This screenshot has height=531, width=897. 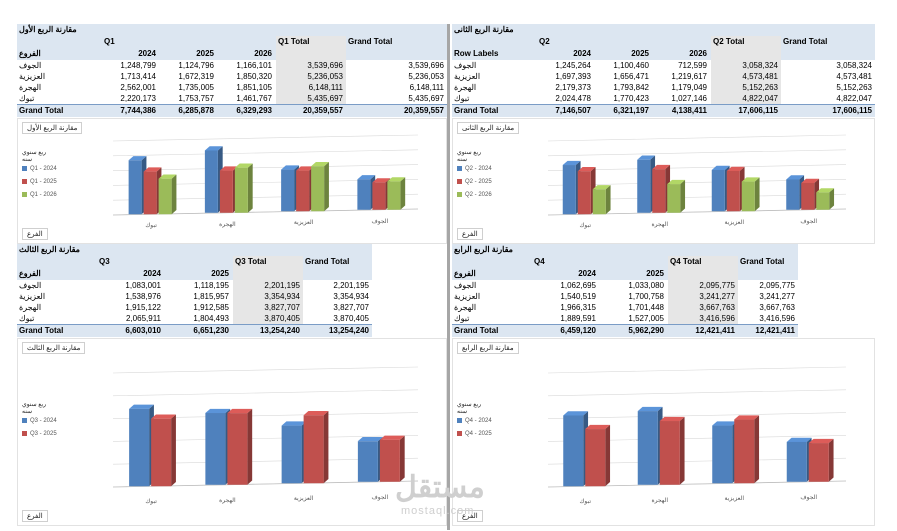 What do you see at coordinates (27, 412) in the screenshot?
I see `legend-subtitle: سنه` at bounding box center [27, 412].